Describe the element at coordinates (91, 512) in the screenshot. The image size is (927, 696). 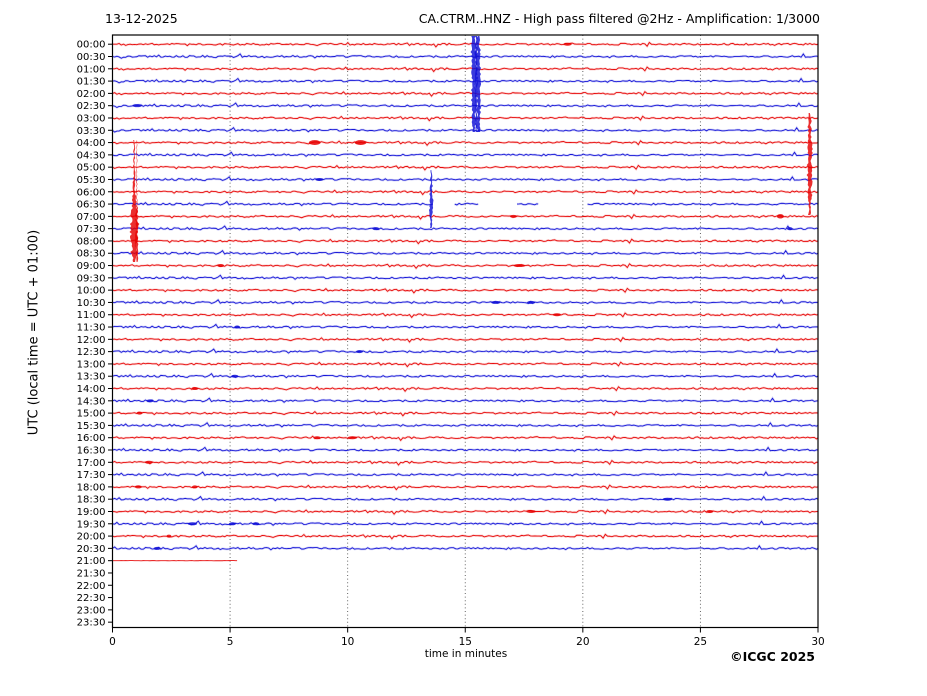
I see `y-tick-label: 19:00` at that location.